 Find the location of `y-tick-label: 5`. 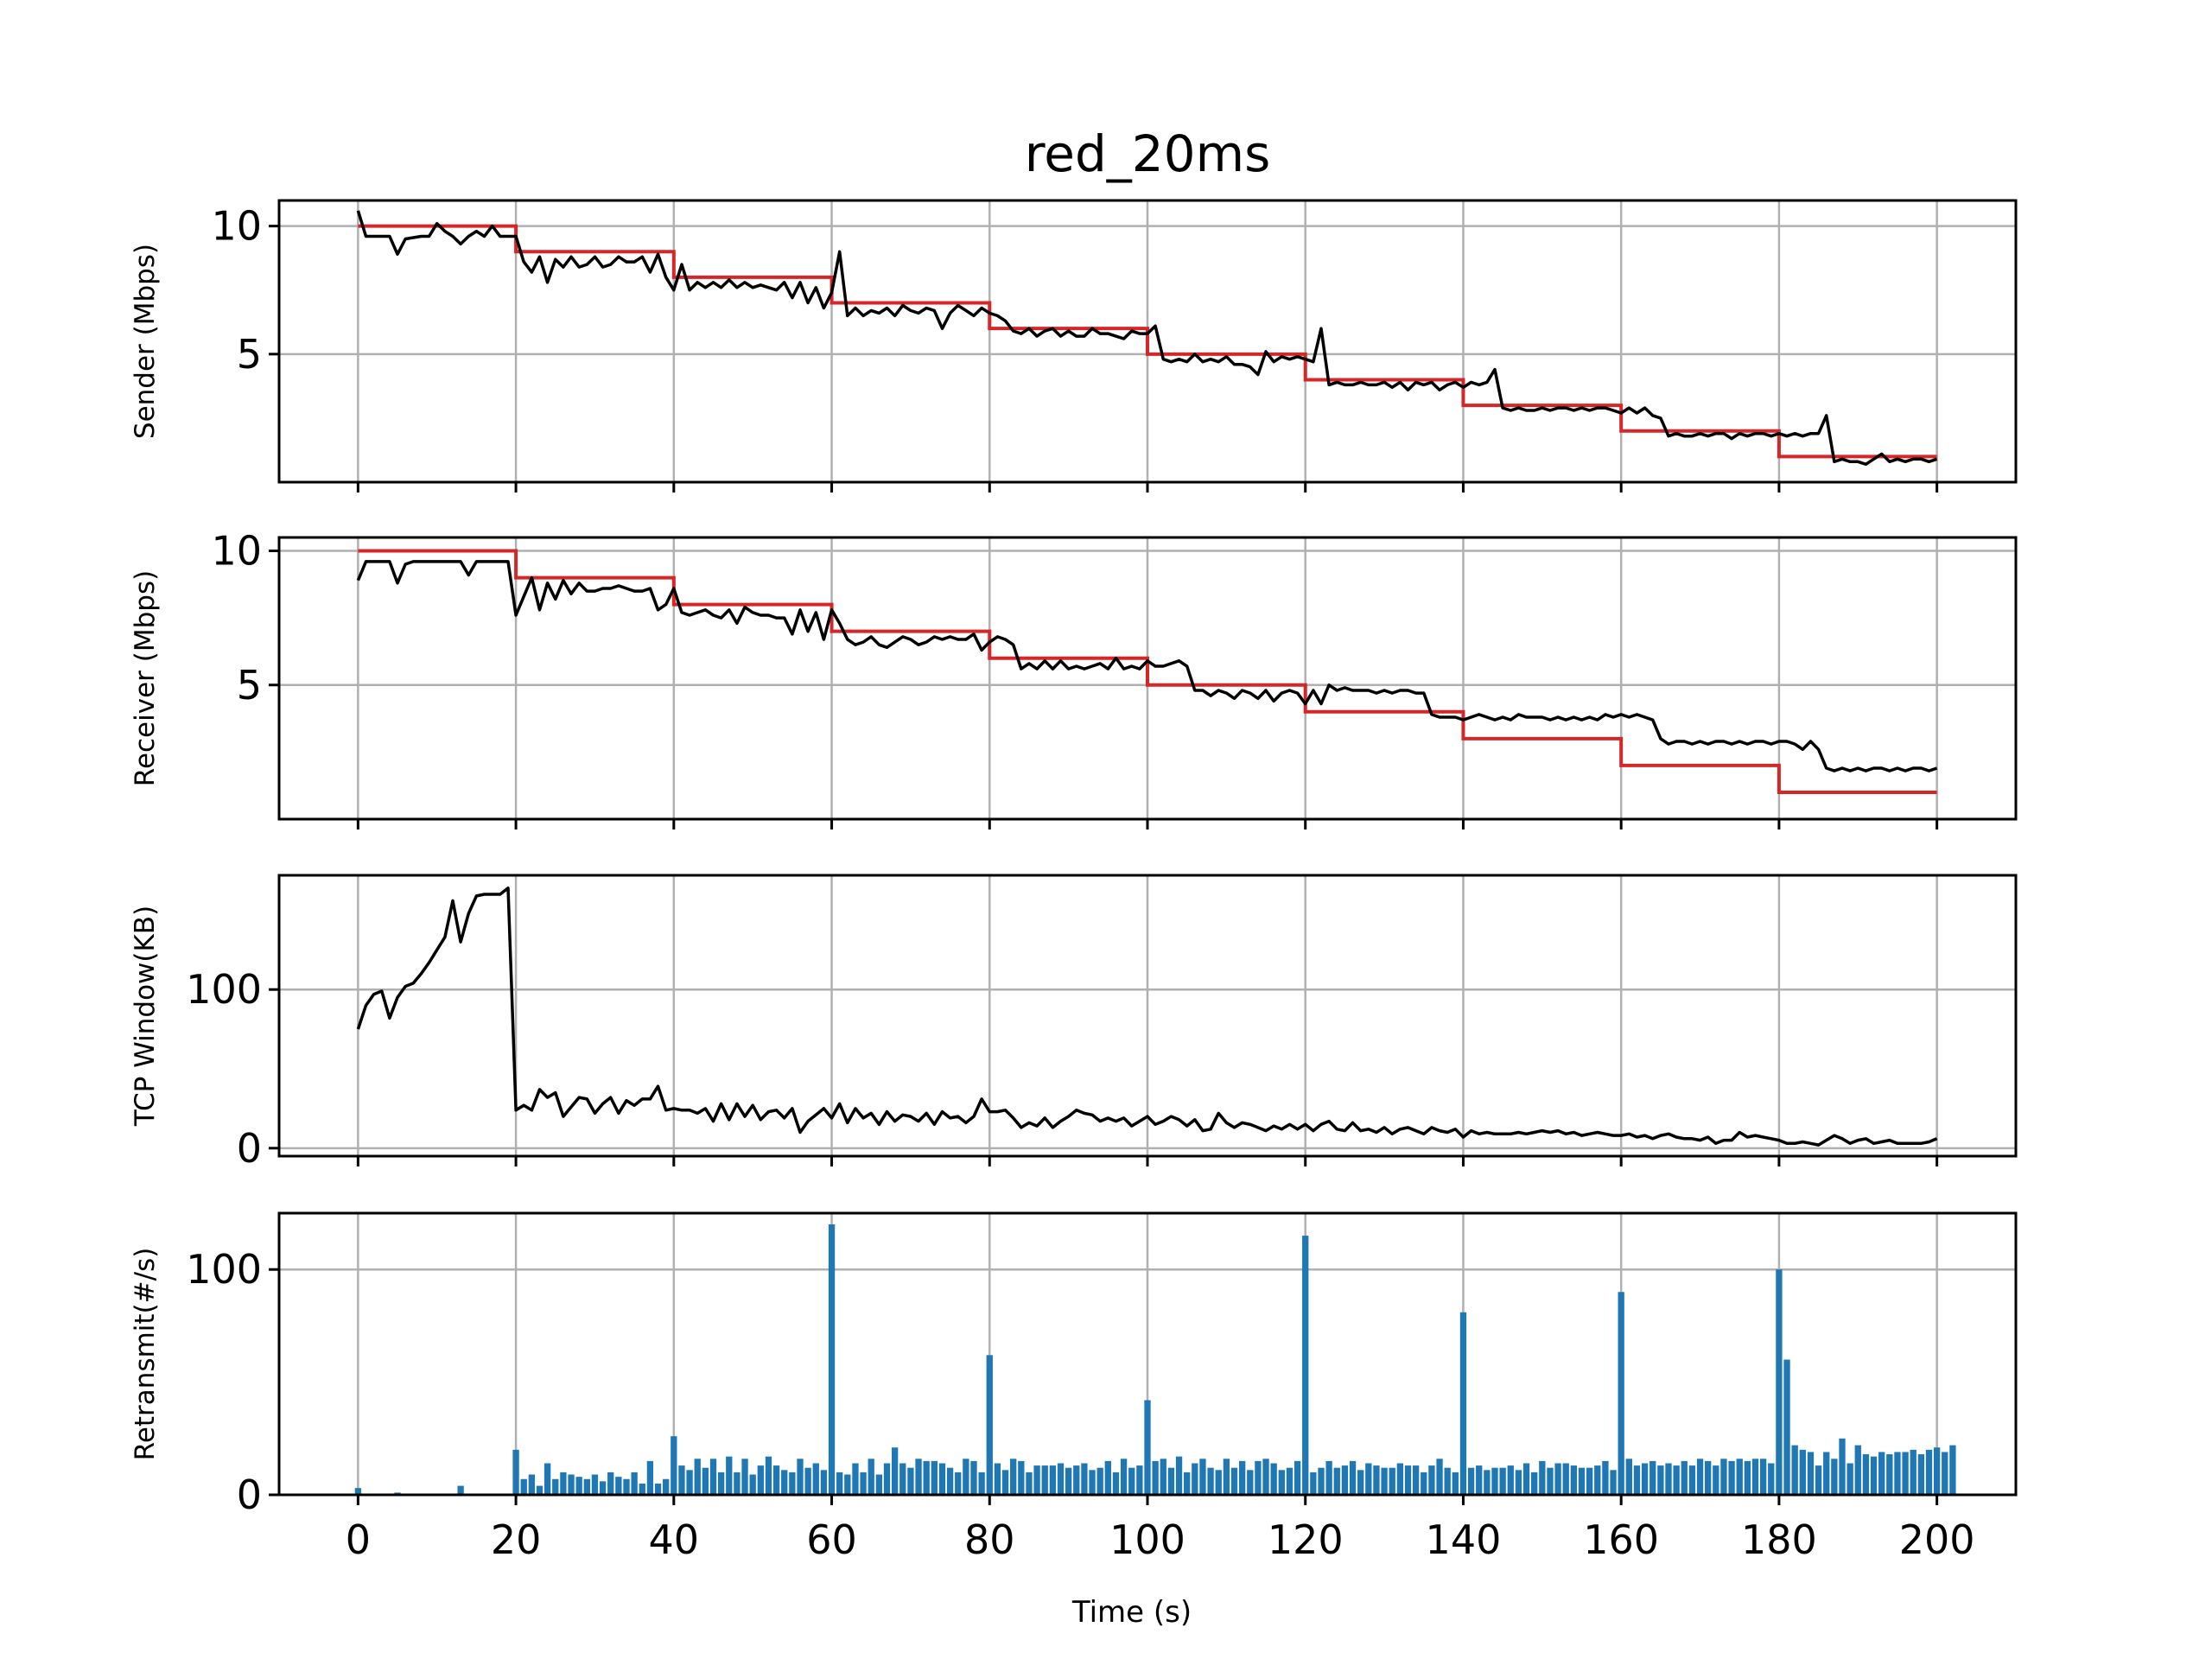

y-tick-label: 5 is located at coordinates (249, 685).